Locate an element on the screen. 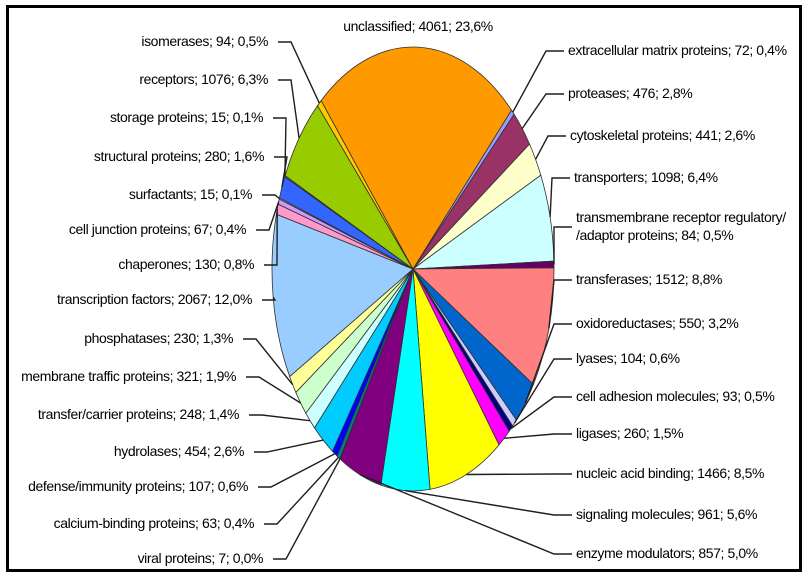 The image size is (809, 587). pie-slice-label: extracellular matrix proteins; 72; 0,4% is located at coordinates (677, 50).